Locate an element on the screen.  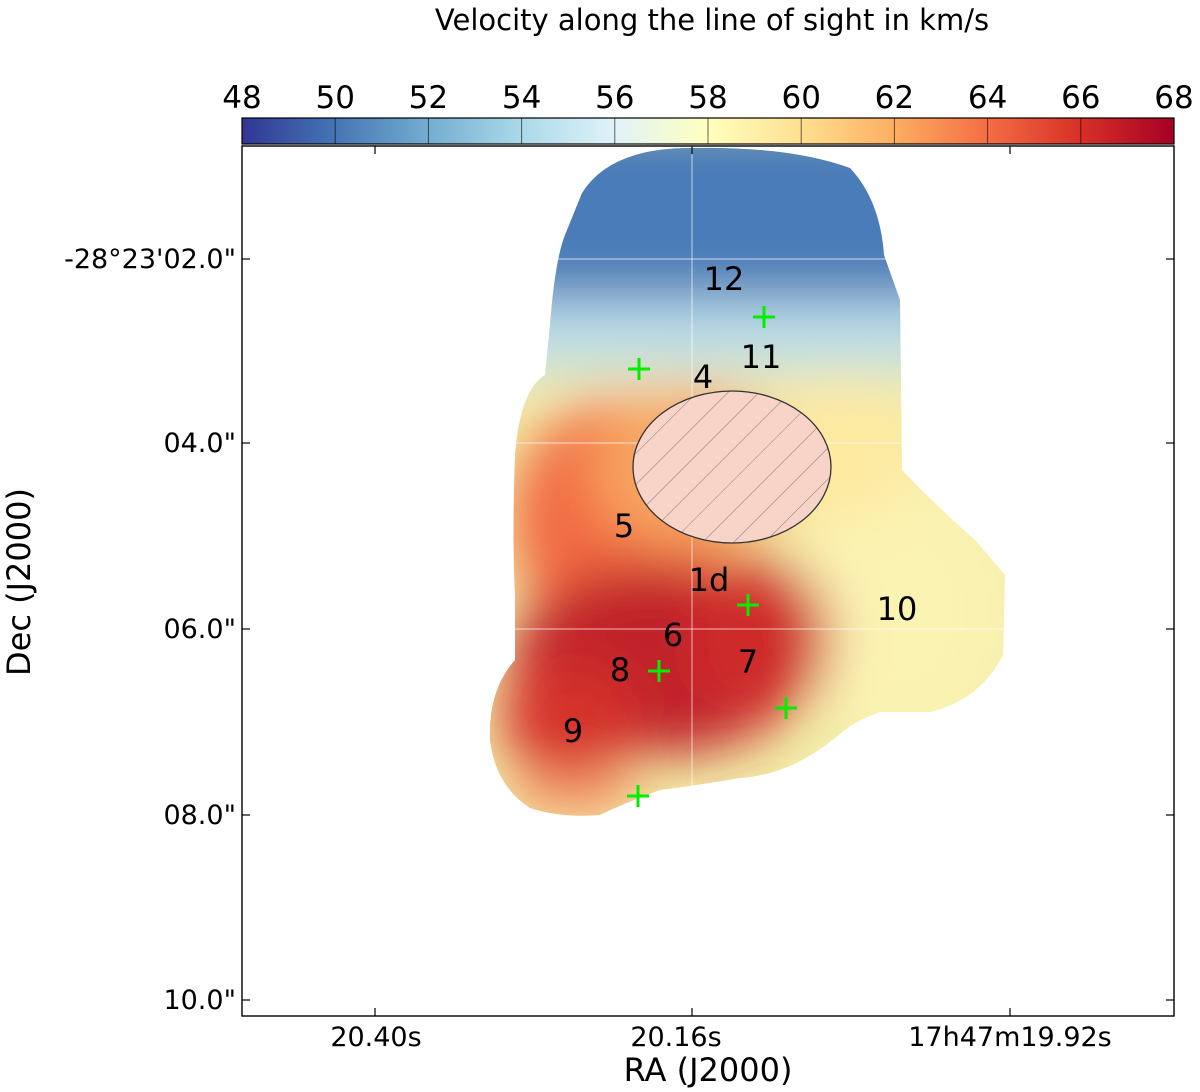
y-axis-label: Dec (J2000) is located at coordinates (19, 582).